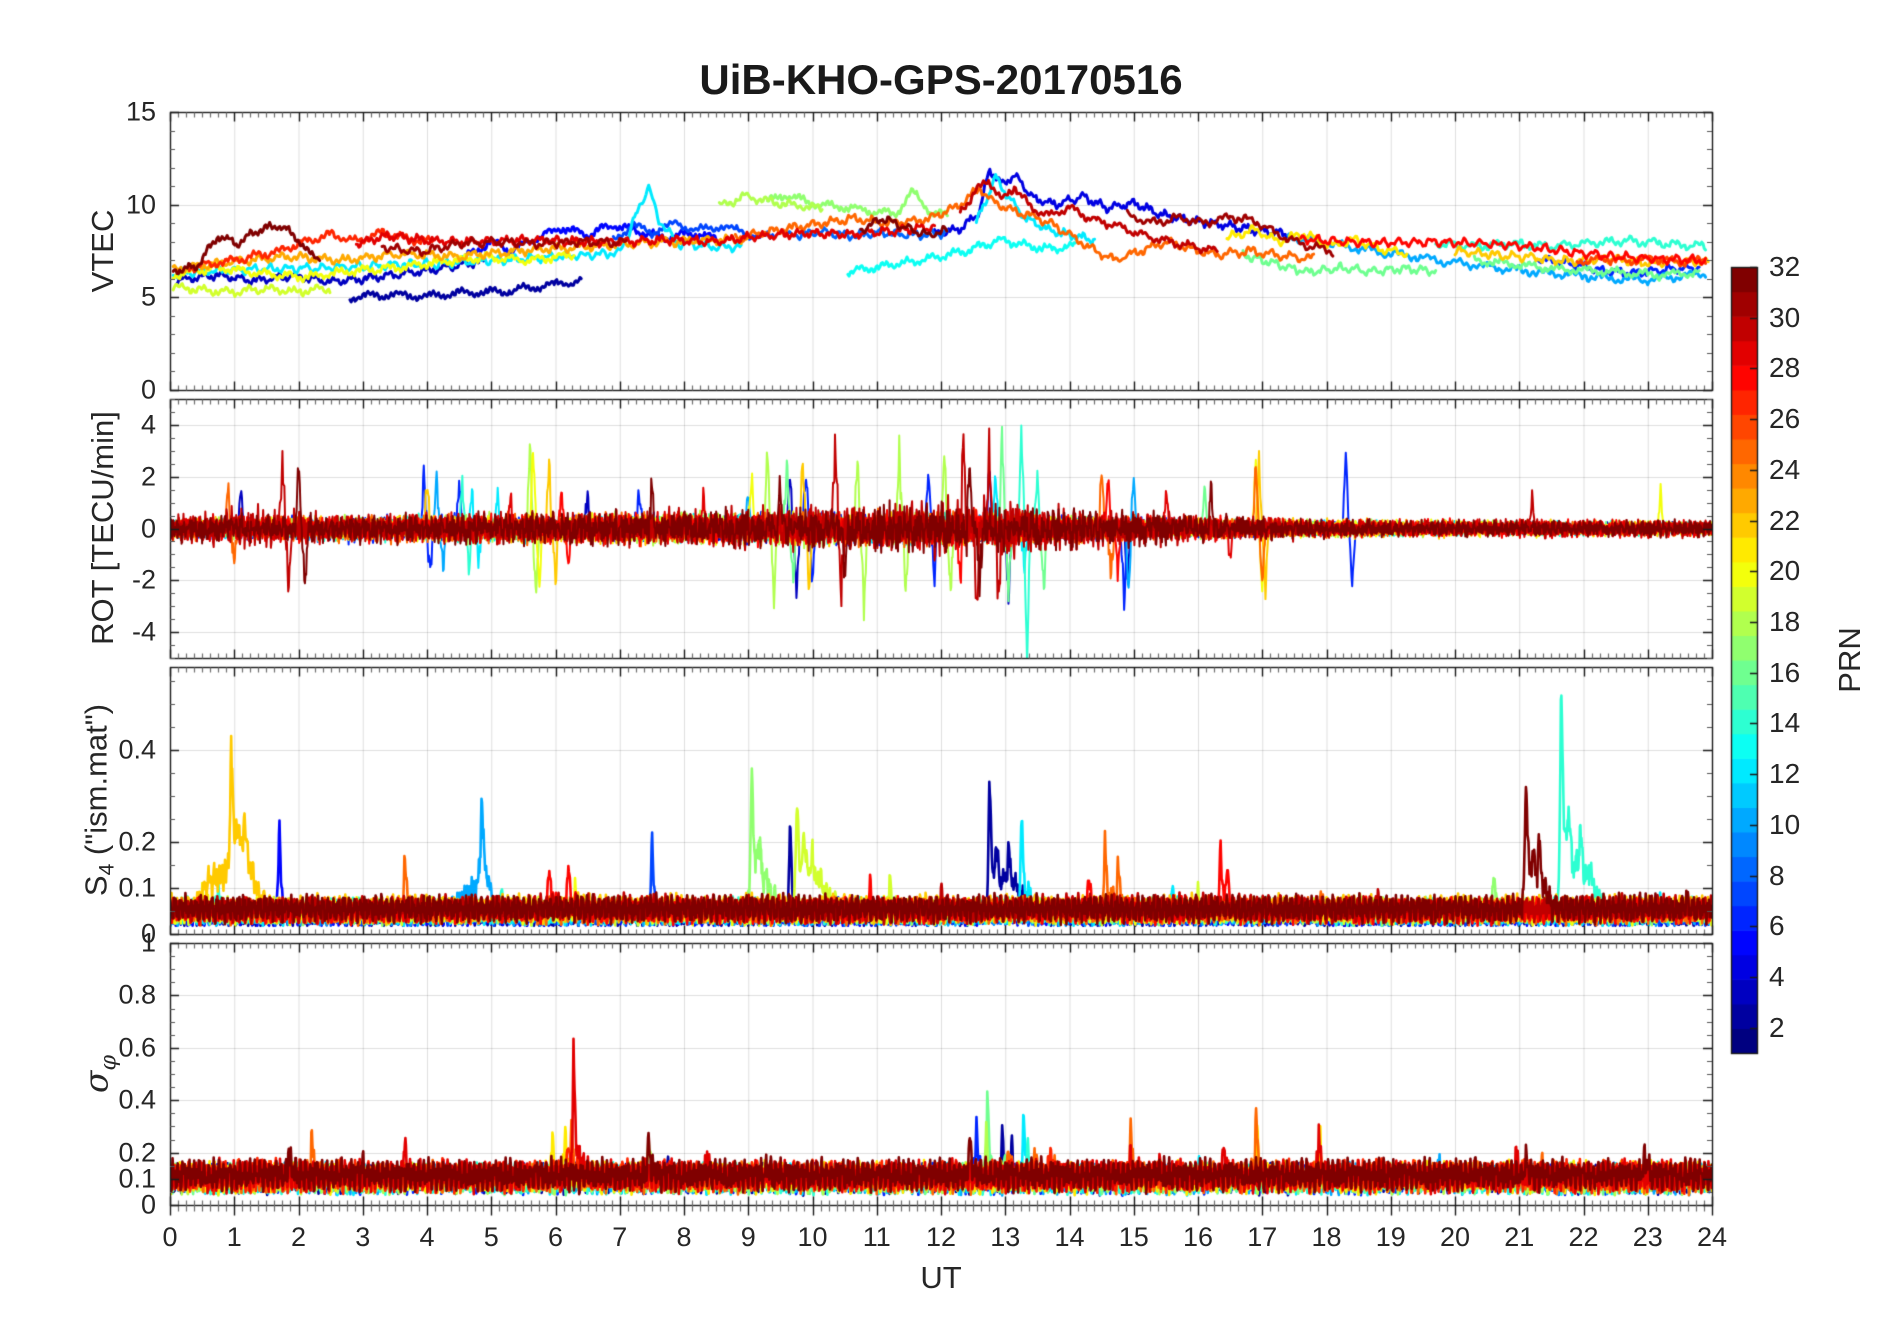 The image size is (1902, 1330). I want to click on x-tick-label: 2, so click(298, 1237).